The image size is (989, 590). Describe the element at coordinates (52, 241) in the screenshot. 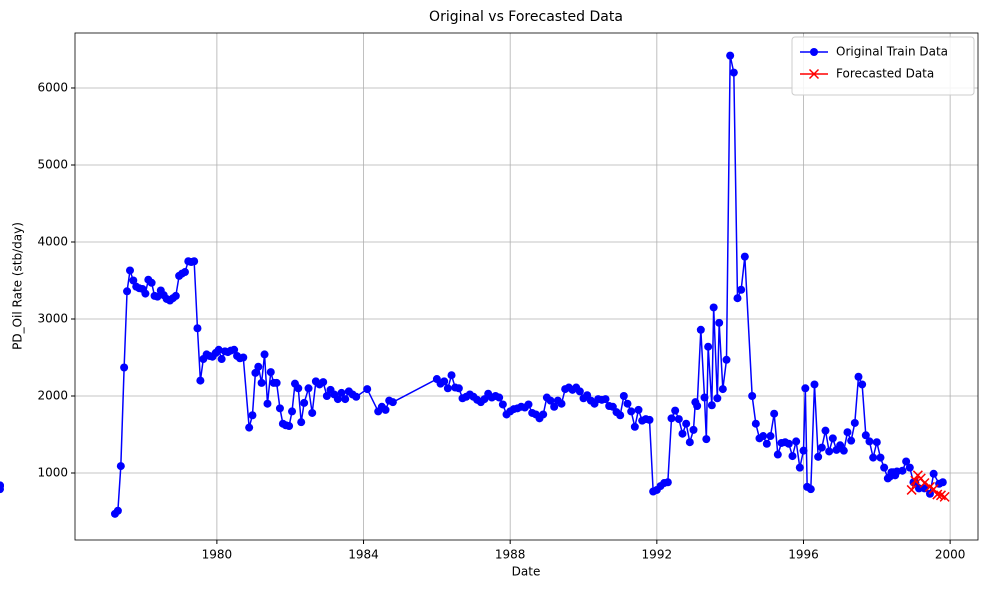

I see `y-tick-label: 4000` at that location.